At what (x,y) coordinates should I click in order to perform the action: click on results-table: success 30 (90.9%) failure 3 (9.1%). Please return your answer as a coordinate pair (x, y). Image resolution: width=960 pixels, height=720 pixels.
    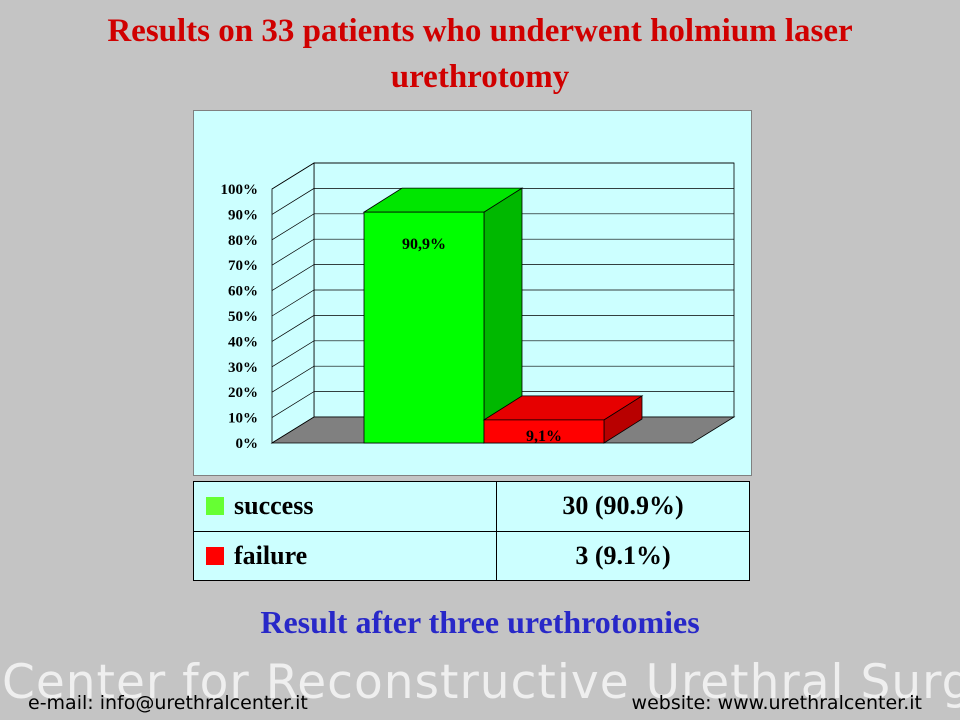
    Looking at the image, I should click on (471, 531).